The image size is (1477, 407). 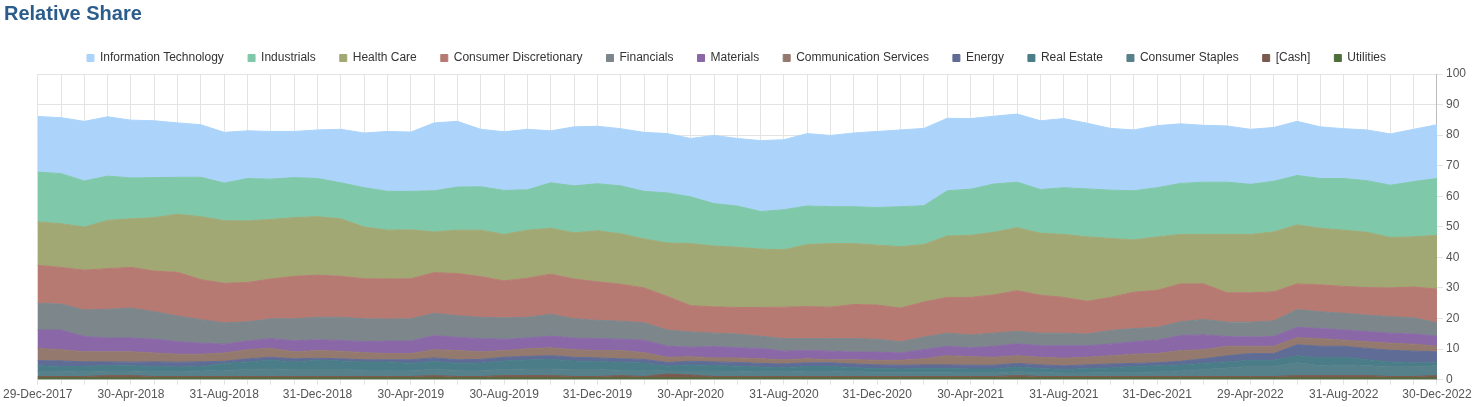 I want to click on x-tick-label: 29-Apr-2022, so click(x=1251, y=394).